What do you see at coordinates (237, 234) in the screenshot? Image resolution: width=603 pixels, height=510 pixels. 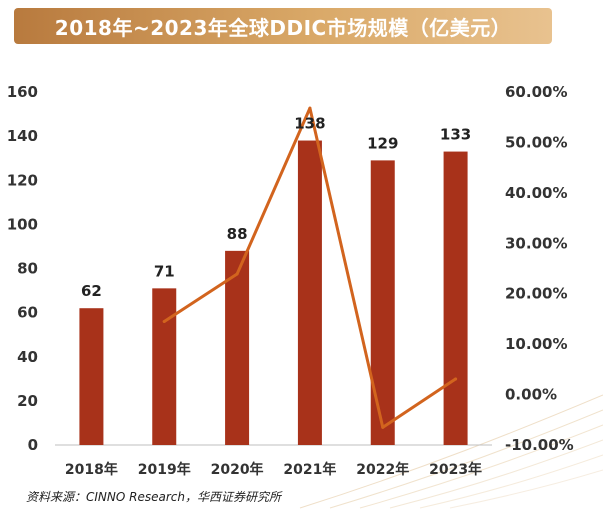 I see `bar-data-label: 88` at bounding box center [237, 234].